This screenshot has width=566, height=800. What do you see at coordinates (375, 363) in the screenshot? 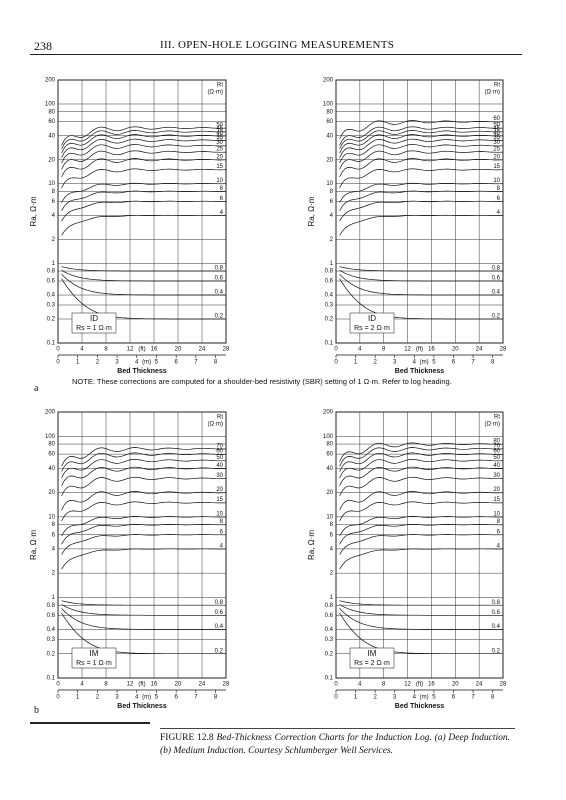
I see `m-tick-label: 2` at bounding box center [375, 363].